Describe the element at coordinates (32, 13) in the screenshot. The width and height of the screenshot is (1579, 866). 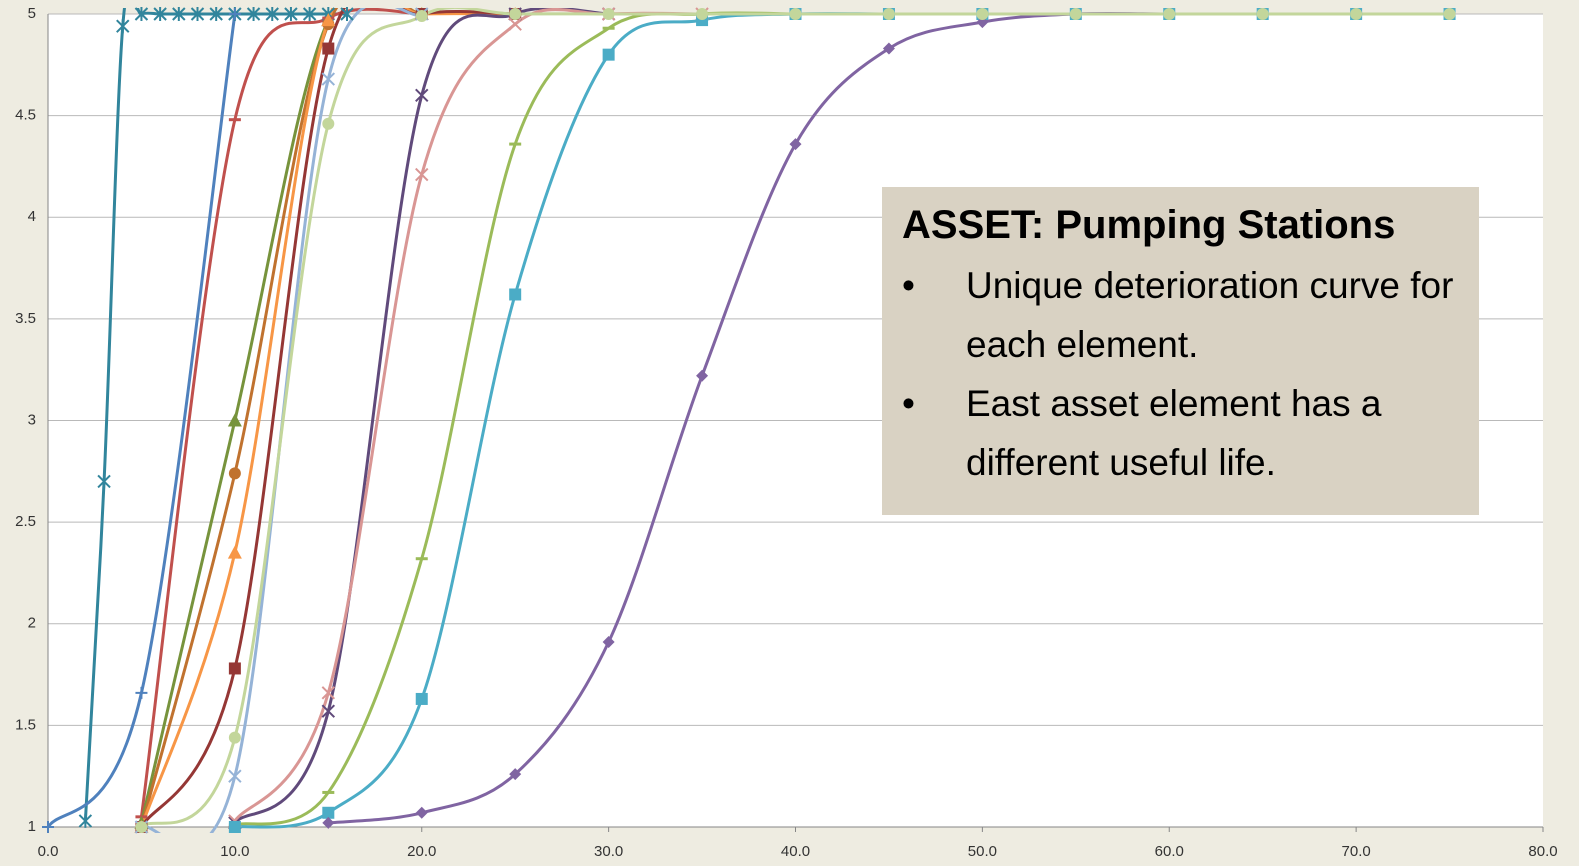
I see `y-tick-label: 5` at that location.